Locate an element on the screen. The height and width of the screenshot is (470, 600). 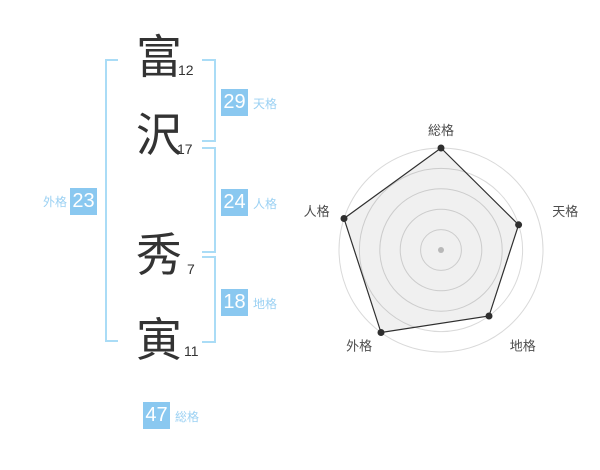
name-char-4: 寅 is located at coordinates (159, 340).